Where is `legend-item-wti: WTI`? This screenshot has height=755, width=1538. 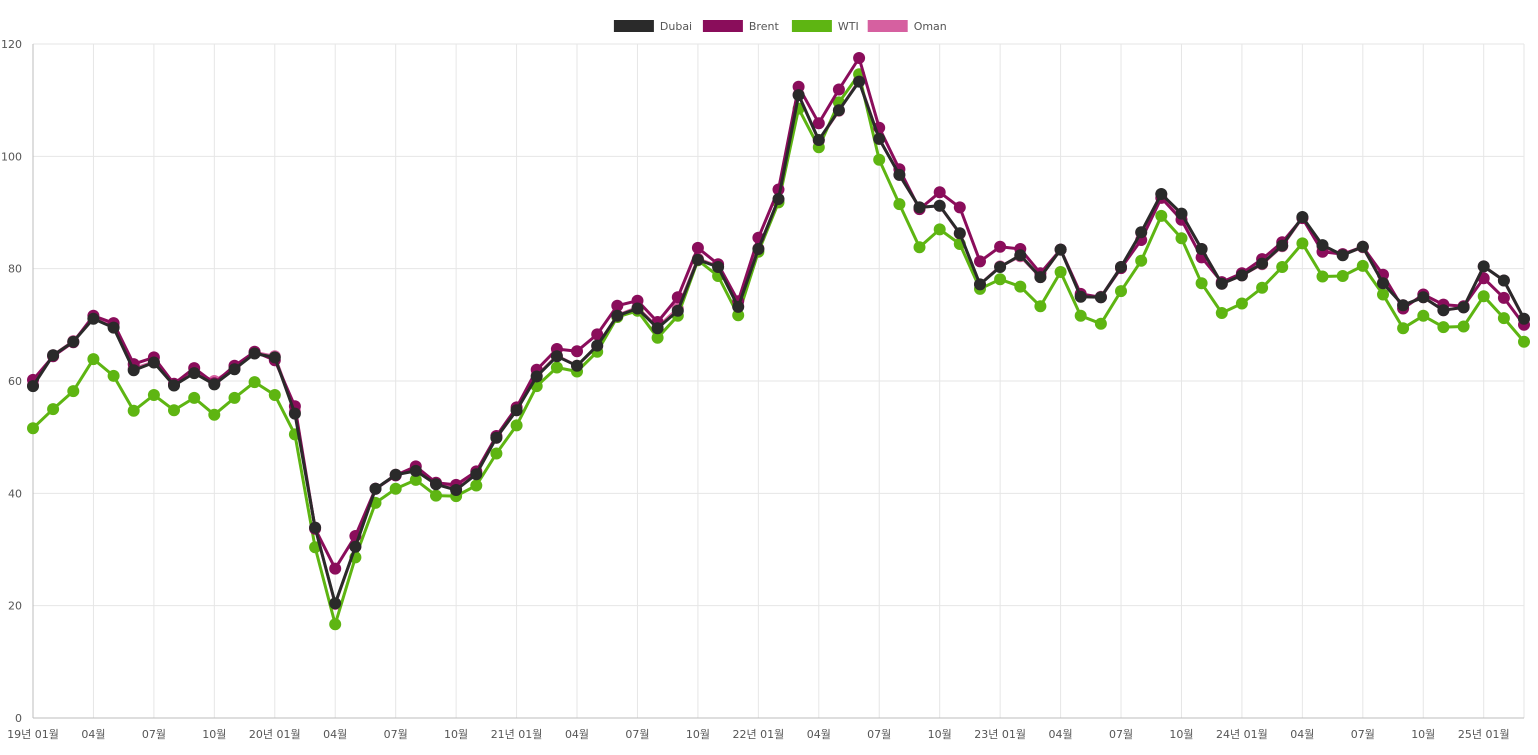 legend-item-wti: WTI is located at coordinates (825, 26).